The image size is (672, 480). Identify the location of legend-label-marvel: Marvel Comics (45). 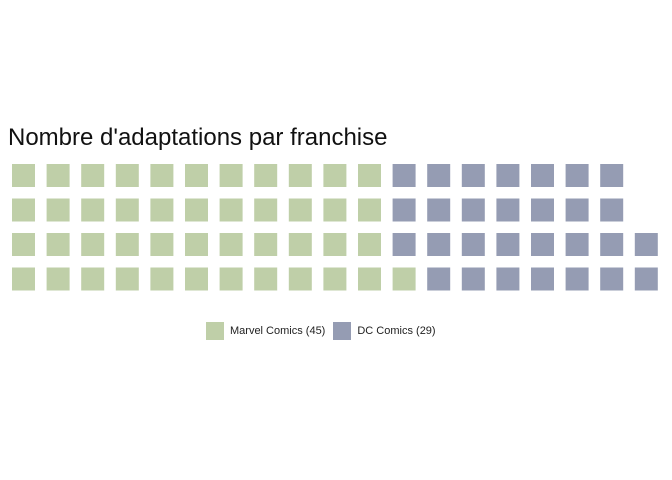
(278, 331).